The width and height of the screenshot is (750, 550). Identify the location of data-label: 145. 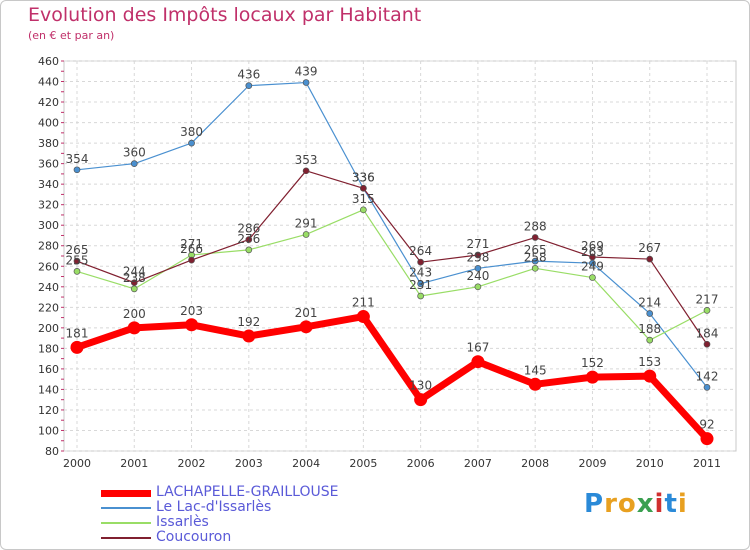
(535, 370).